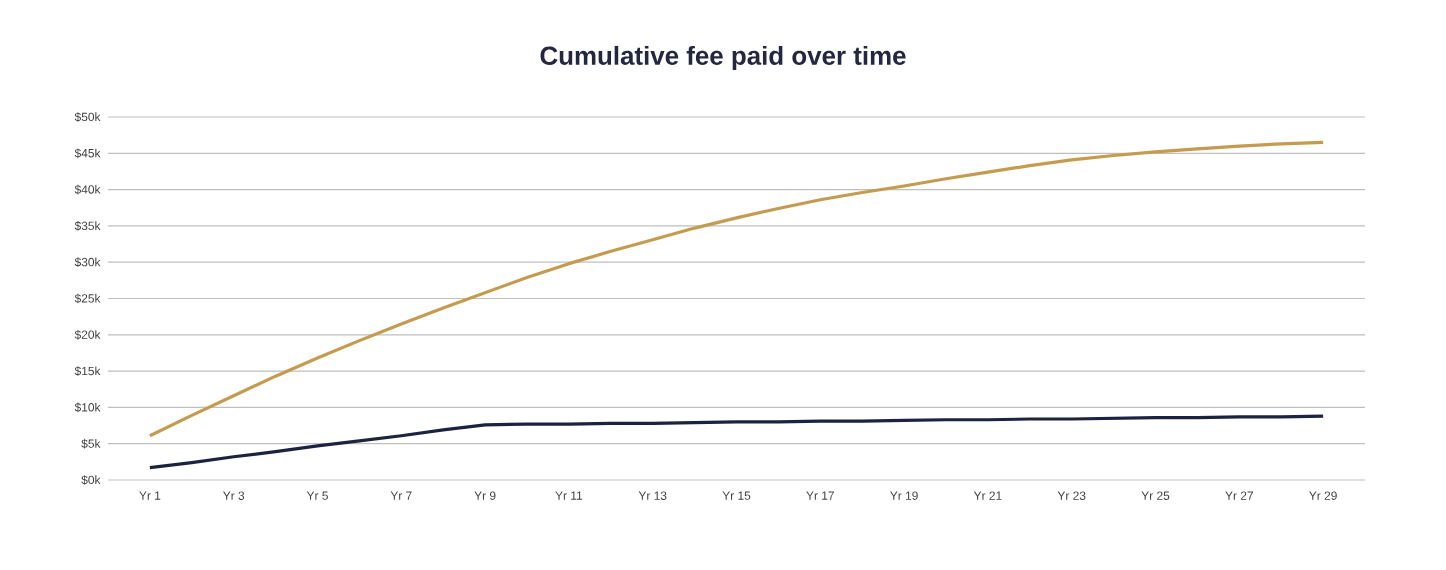 This screenshot has height=570, width=1446. Describe the element at coordinates (87, 262) in the screenshot. I see `y-tick-label: $30k` at that location.